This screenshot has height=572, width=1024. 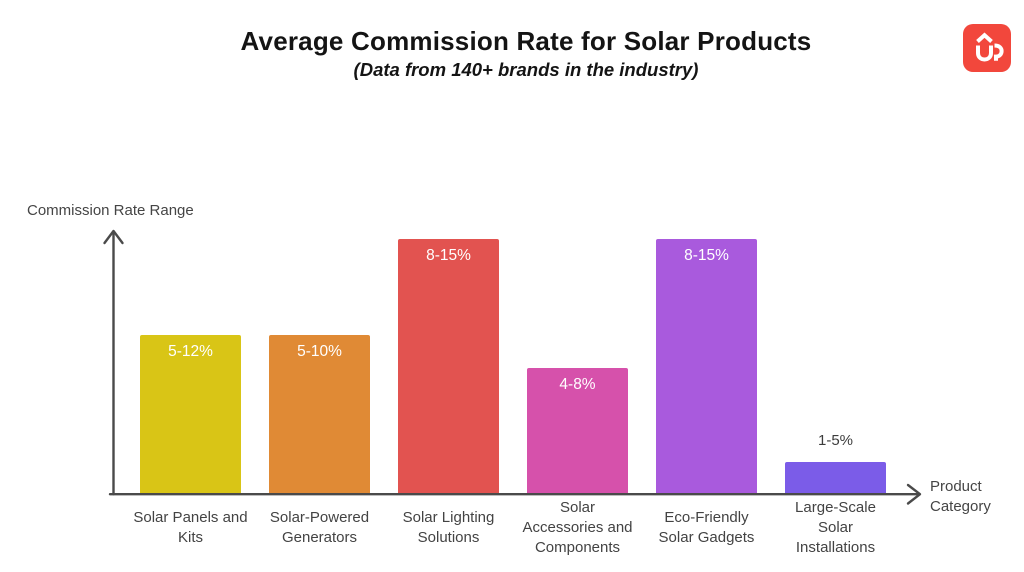 I want to click on bar-value-label-large-scale-solar-installations: 1-5%, so click(x=835, y=440).